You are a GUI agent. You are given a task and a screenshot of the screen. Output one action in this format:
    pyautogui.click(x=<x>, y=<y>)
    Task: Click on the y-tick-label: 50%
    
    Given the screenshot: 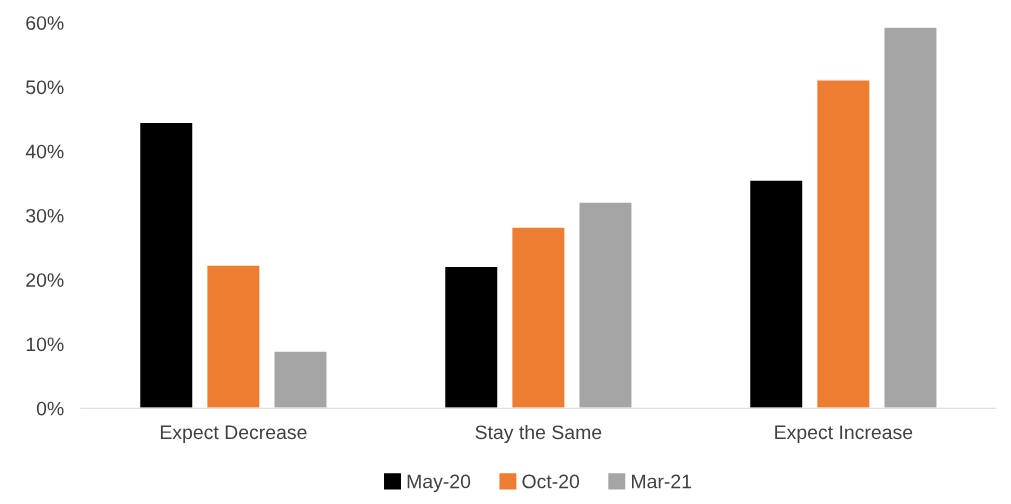 What is the action you would take?
    pyautogui.click(x=45, y=87)
    